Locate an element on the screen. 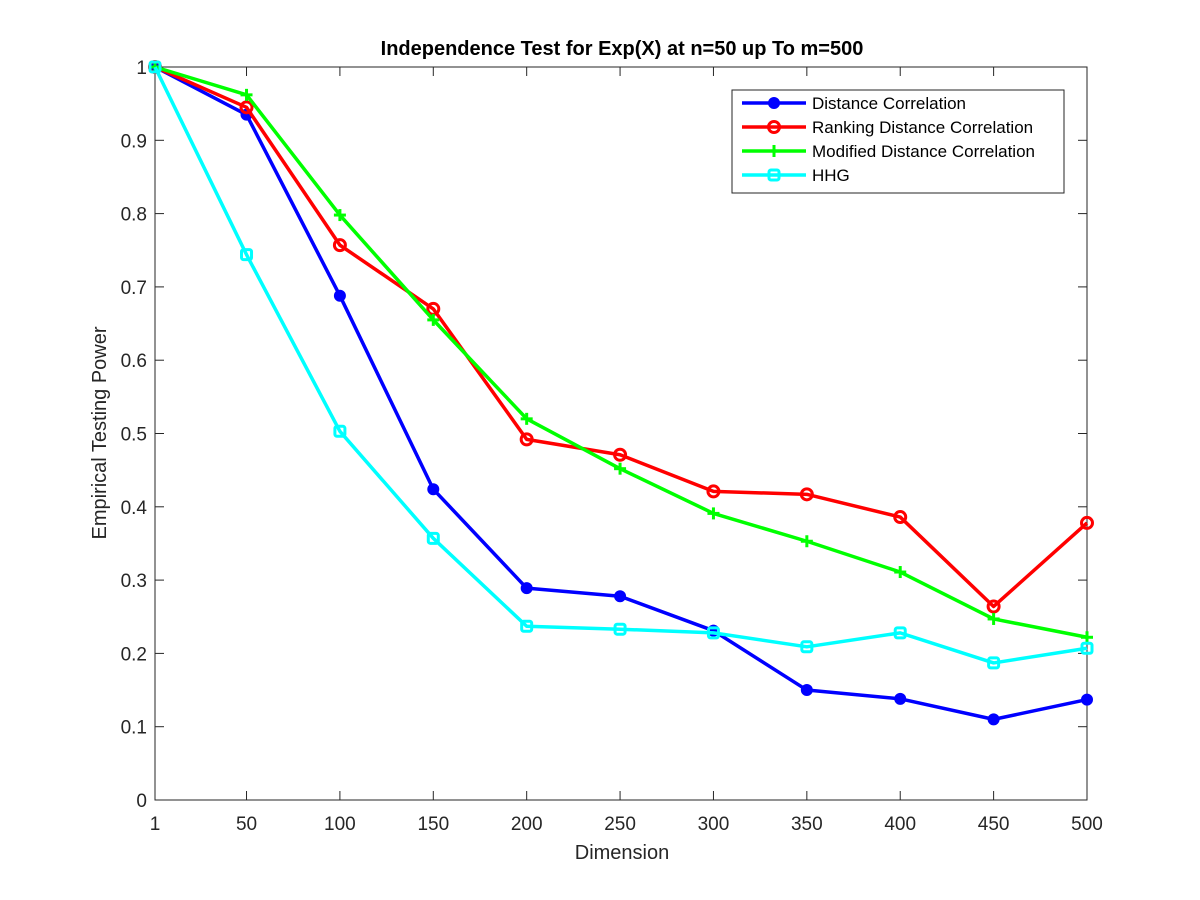  legend-label: Ranking Distance Correlation is located at coordinates (922, 127).